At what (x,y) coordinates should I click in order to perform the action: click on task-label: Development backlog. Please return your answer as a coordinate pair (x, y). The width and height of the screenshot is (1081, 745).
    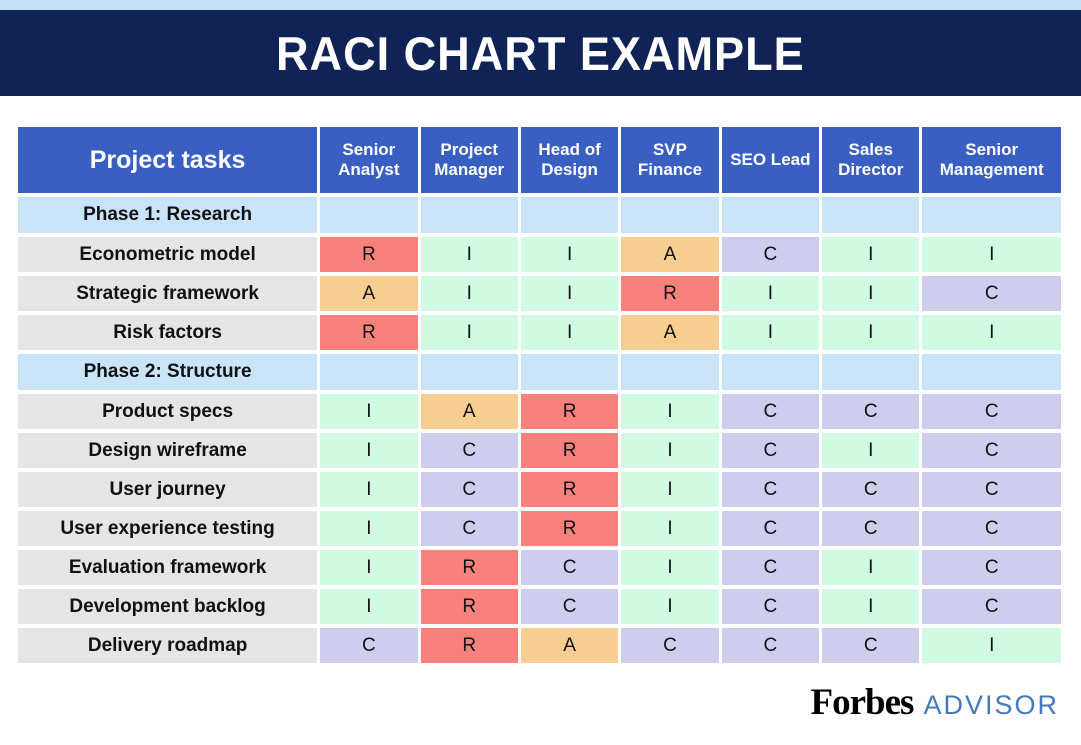
    Looking at the image, I should click on (168, 606).